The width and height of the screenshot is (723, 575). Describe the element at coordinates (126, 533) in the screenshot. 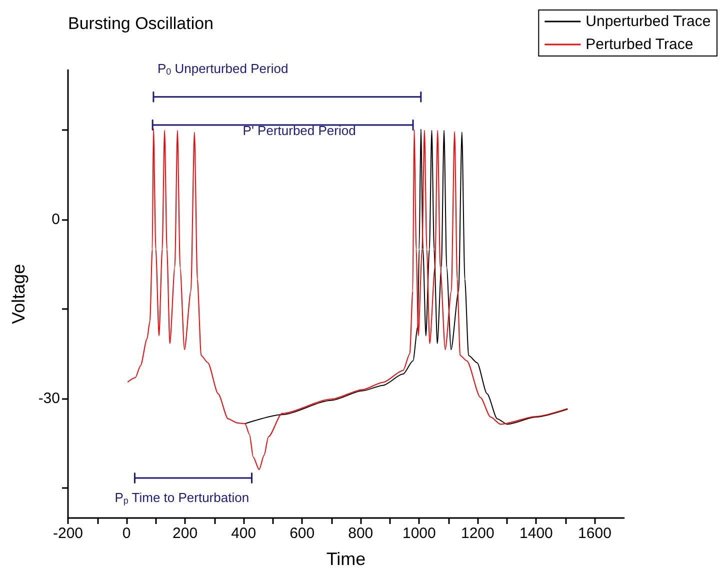

I see `x-tick-label: 0` at that location.